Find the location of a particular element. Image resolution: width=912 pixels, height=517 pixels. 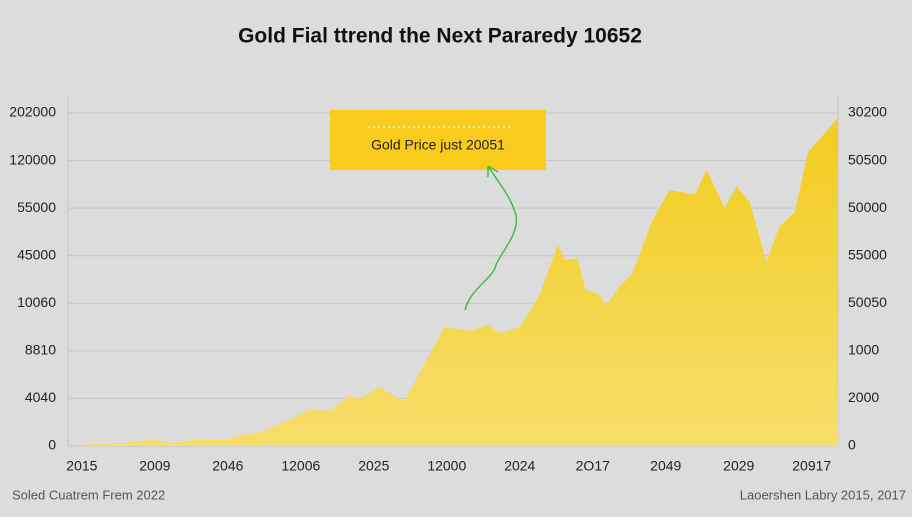

x-tick-label: 2049 is located at coordinates (665, 466).